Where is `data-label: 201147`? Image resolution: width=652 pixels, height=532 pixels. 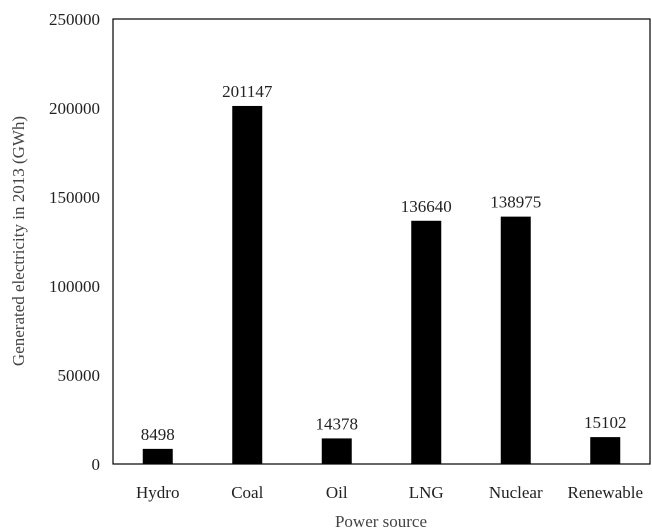
data-label: 201147 is located at coordinates (247, 91).